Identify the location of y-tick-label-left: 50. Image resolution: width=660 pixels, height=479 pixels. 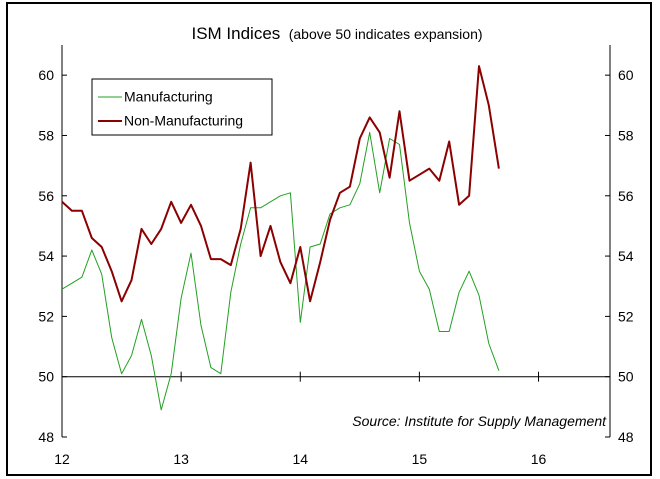
(46, 377).